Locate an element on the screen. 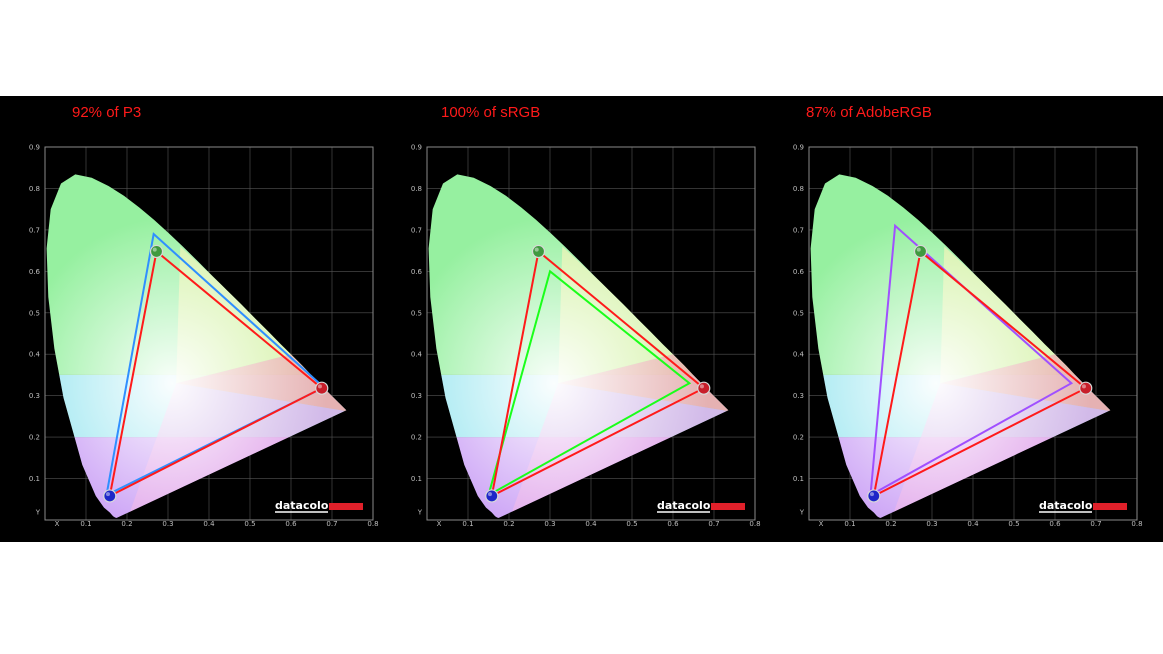  chart-title-p3: 92% of P3 is located at coordinates (107, 112).